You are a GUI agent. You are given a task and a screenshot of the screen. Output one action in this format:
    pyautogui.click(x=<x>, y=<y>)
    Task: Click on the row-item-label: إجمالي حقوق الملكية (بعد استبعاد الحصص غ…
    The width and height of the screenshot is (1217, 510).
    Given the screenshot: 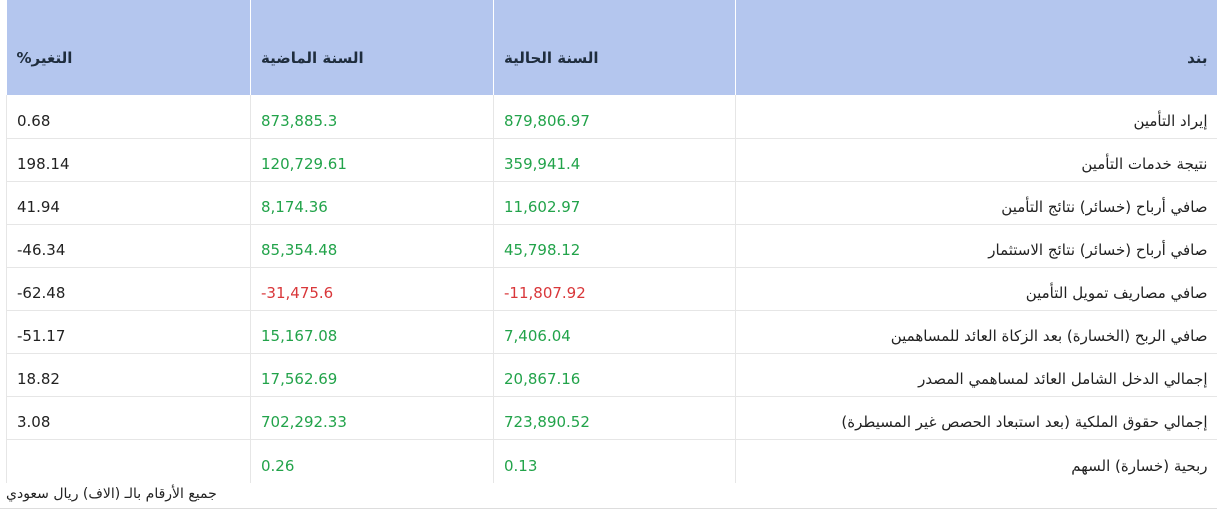 What is the action you would take?
    pyautogui.click(x=976, y=418)
    